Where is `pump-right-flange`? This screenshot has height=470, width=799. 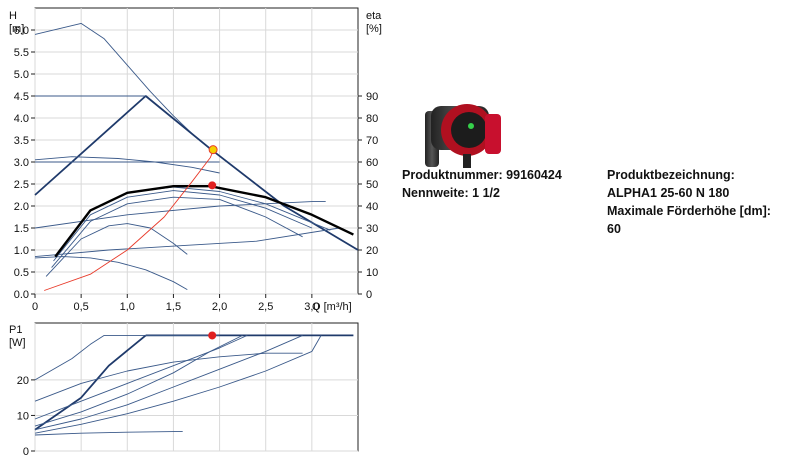
pump-right-flange is located at coordinates (493, 134).